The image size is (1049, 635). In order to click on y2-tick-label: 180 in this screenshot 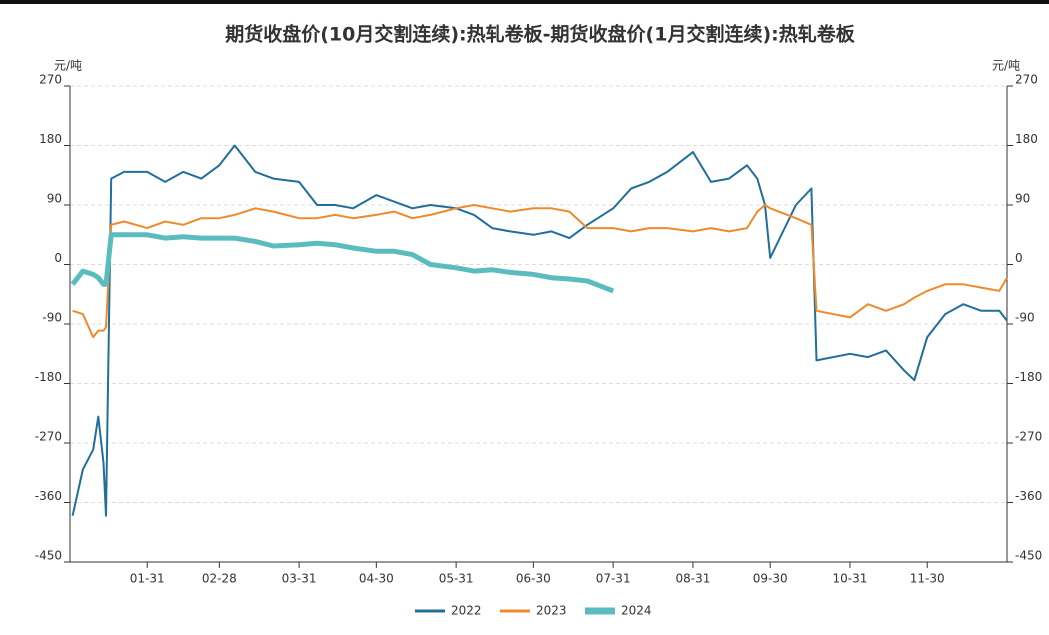, I will do `click(1026, 139)`.